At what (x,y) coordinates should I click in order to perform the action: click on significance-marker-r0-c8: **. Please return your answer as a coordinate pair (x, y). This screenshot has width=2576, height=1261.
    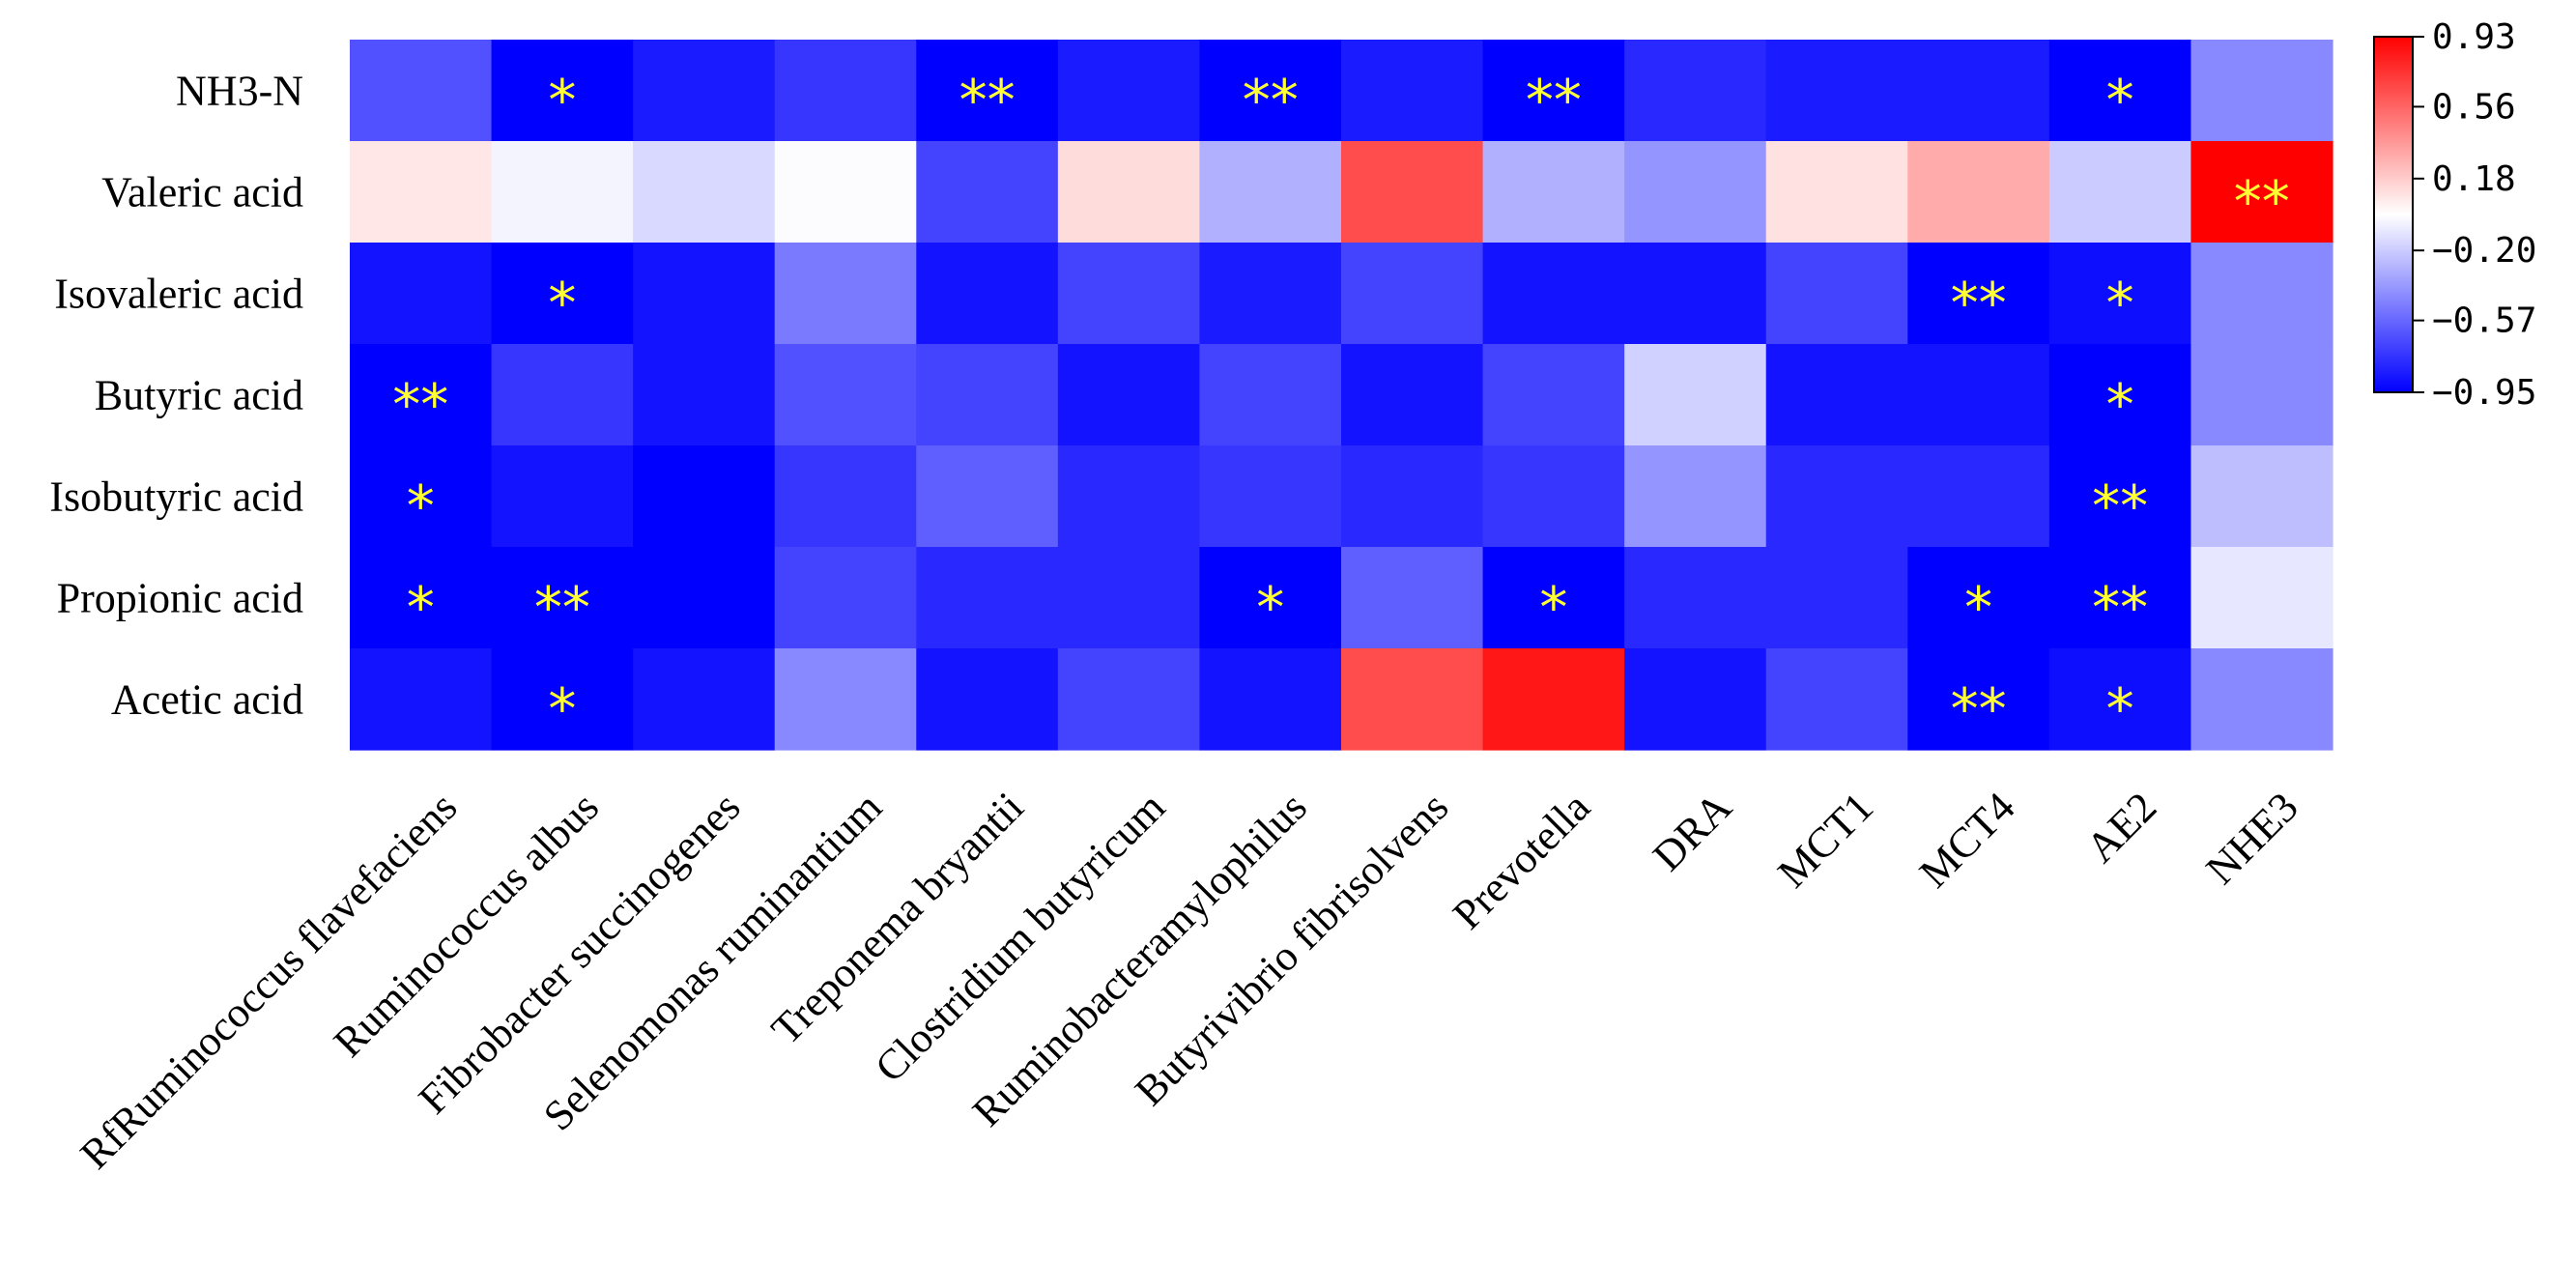
    Looking at the image, I should click on (1554, 100).